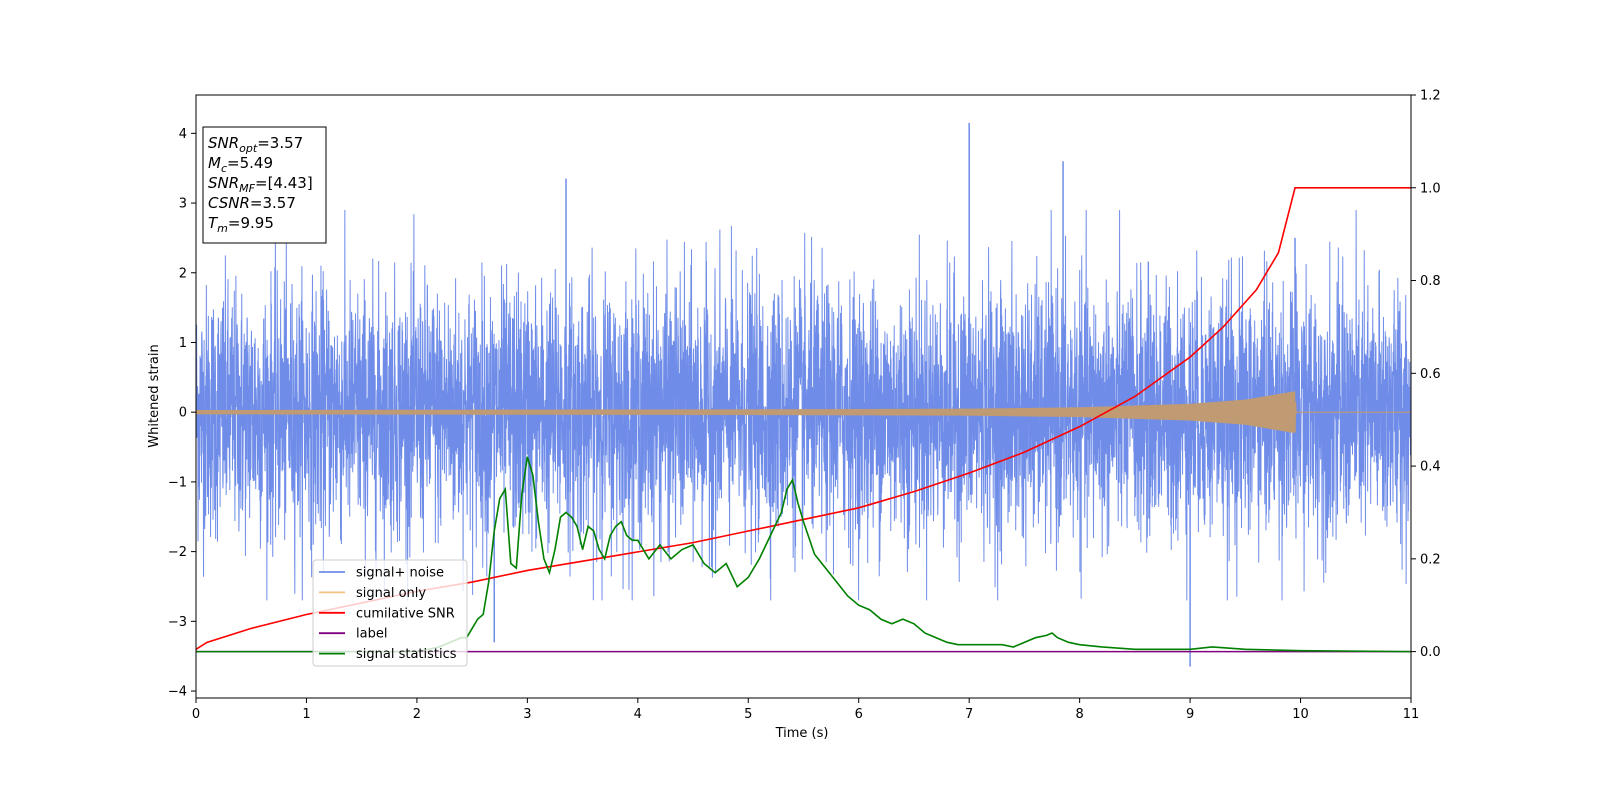 Image resolution: width=1600 pixels, height=800 pixels. Describe the element at coordinates (177, 552) in the screenshot. I see `y-left-tick-label: −2` at that location.